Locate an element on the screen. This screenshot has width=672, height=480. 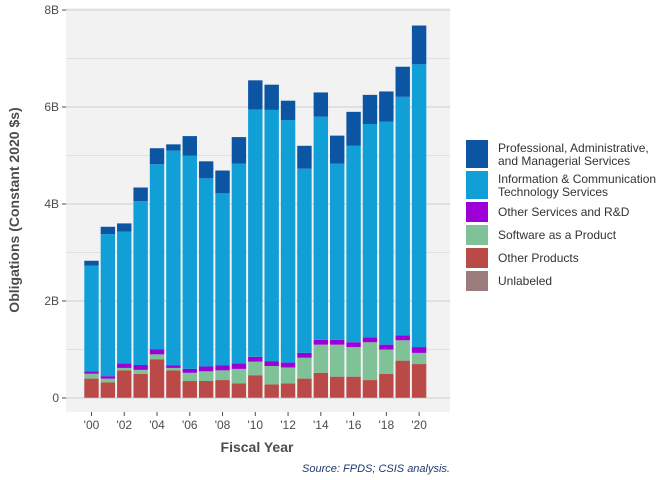
bar-segment-software-as-a-product-2009 is located at coordinates (239, 376).